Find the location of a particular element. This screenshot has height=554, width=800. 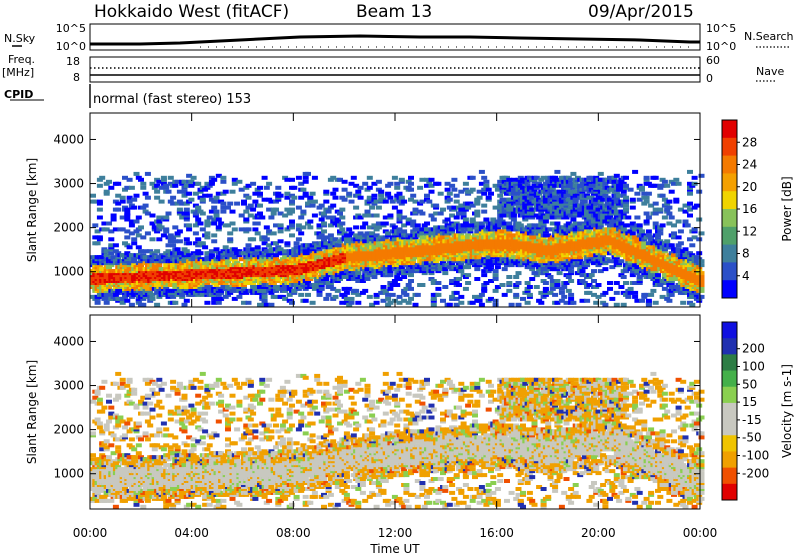

nave-label: Nave is located at coordinates (770, 71).